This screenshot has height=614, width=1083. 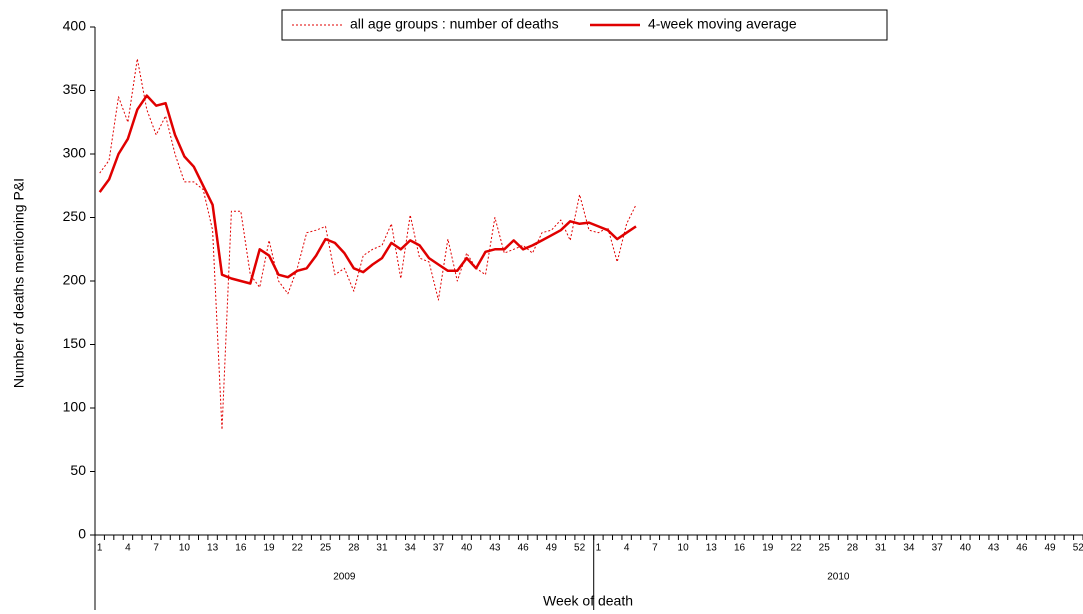 What do you see at coordinates (75, 89) in the screenshot?
I see `y-tick-label: 350` at bounding box center [75, 89].